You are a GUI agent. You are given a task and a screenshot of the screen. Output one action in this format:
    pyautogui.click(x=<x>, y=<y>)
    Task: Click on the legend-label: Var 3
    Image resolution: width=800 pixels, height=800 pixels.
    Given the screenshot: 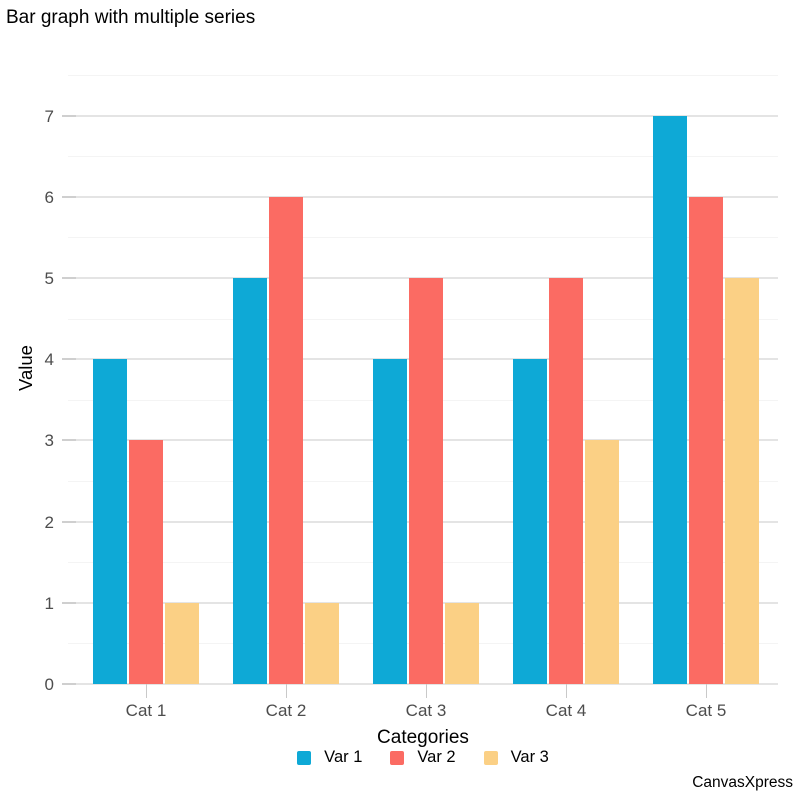 What is the action you would take?
    pyautogui.click(x=529, y=757)
    